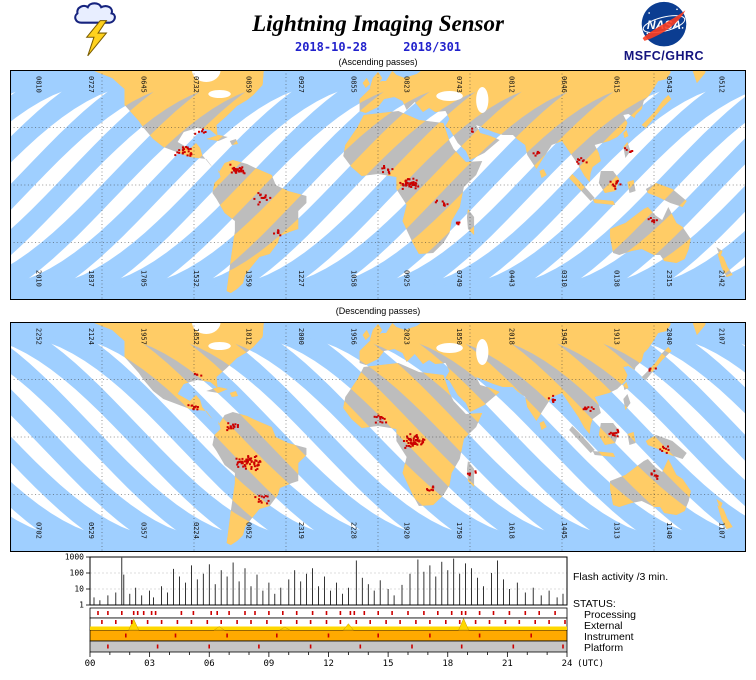  I want to click on processing-marks, so click(326, 613).